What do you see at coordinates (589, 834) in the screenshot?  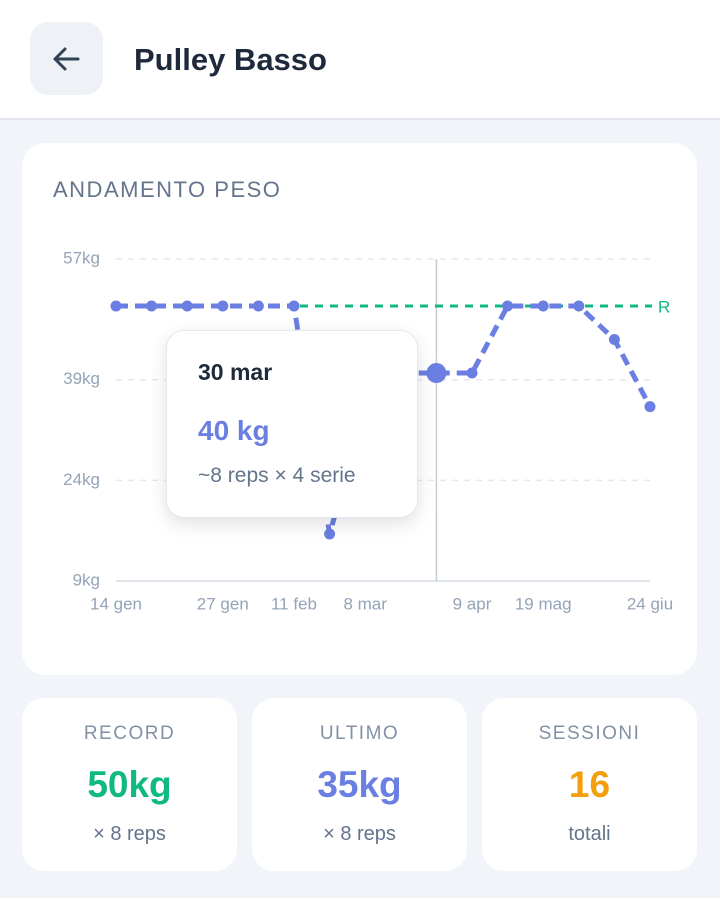 I see `stat-detail: totali` at bounding box center [589, 834].